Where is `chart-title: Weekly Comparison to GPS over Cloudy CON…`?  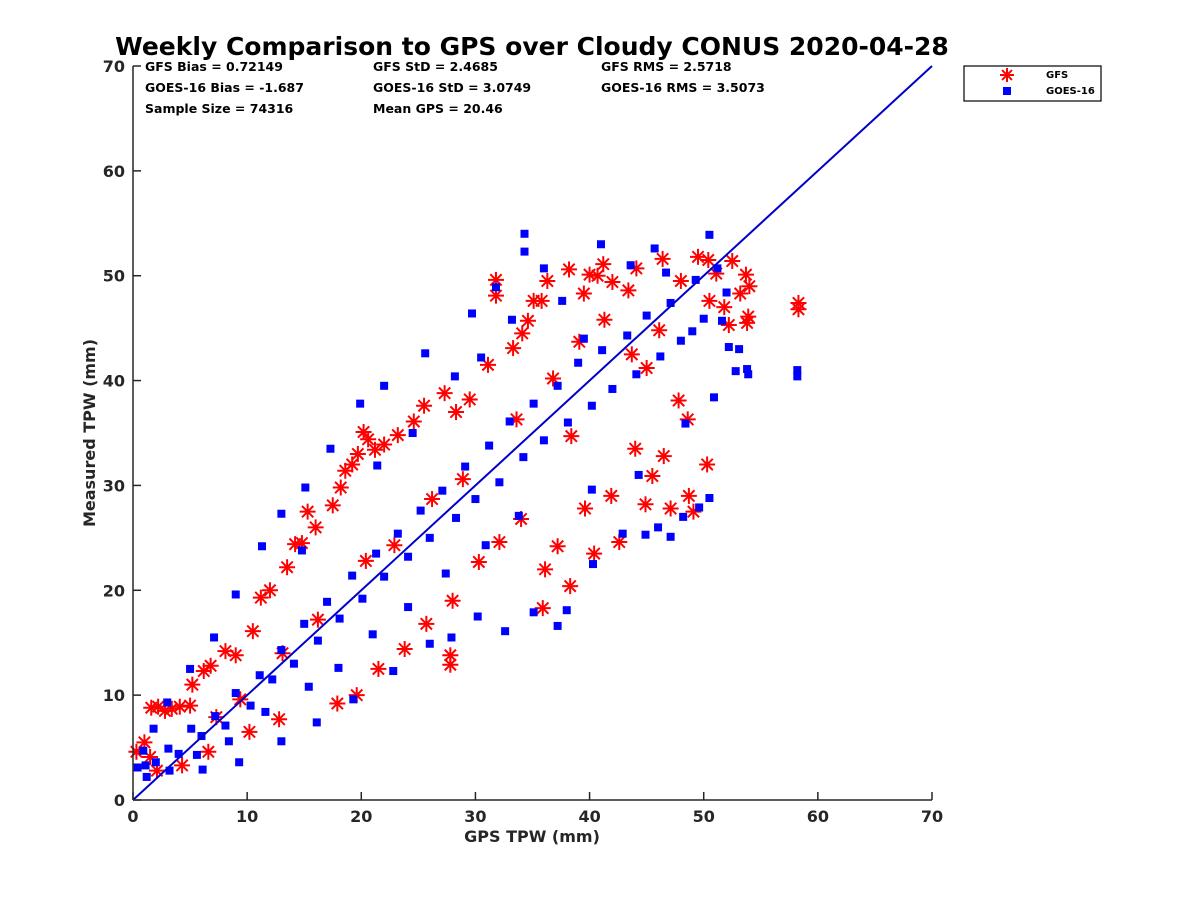 chart-title: Weekly Comparison to GPS over Cloudy CON… is located at coordinates (532, 46).